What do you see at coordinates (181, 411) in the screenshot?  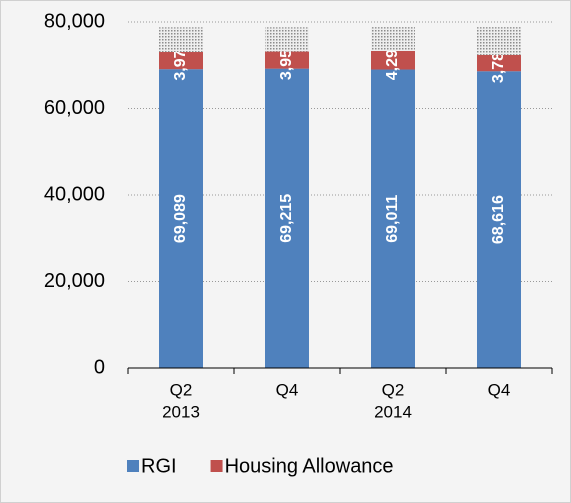 I see `x-tick-label: 2013` at bounding box center [181, 411].